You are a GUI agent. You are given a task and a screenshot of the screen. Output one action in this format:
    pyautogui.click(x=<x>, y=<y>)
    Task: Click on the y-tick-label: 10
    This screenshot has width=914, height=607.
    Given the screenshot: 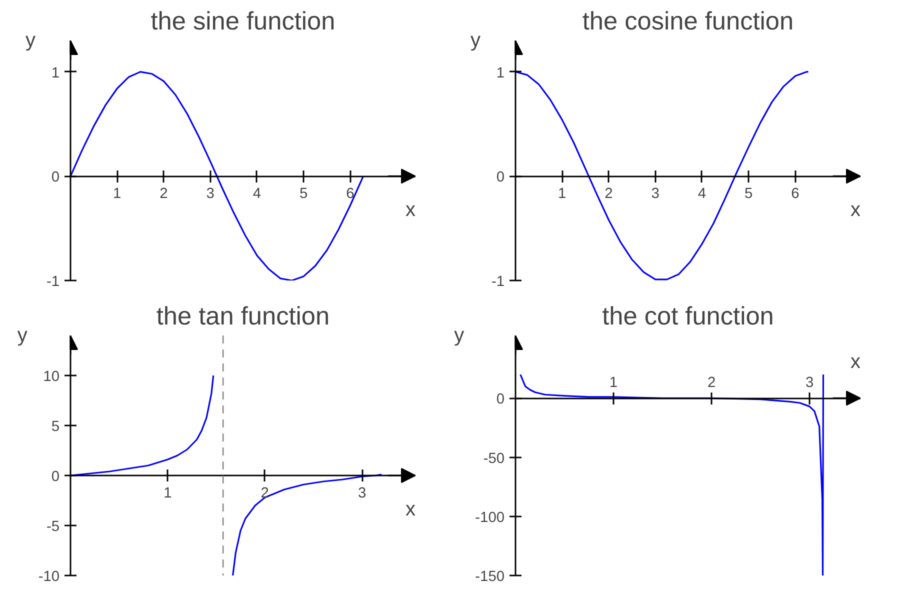 What is the action you would take?
    pyautogui.click(x=51, y=377)
    